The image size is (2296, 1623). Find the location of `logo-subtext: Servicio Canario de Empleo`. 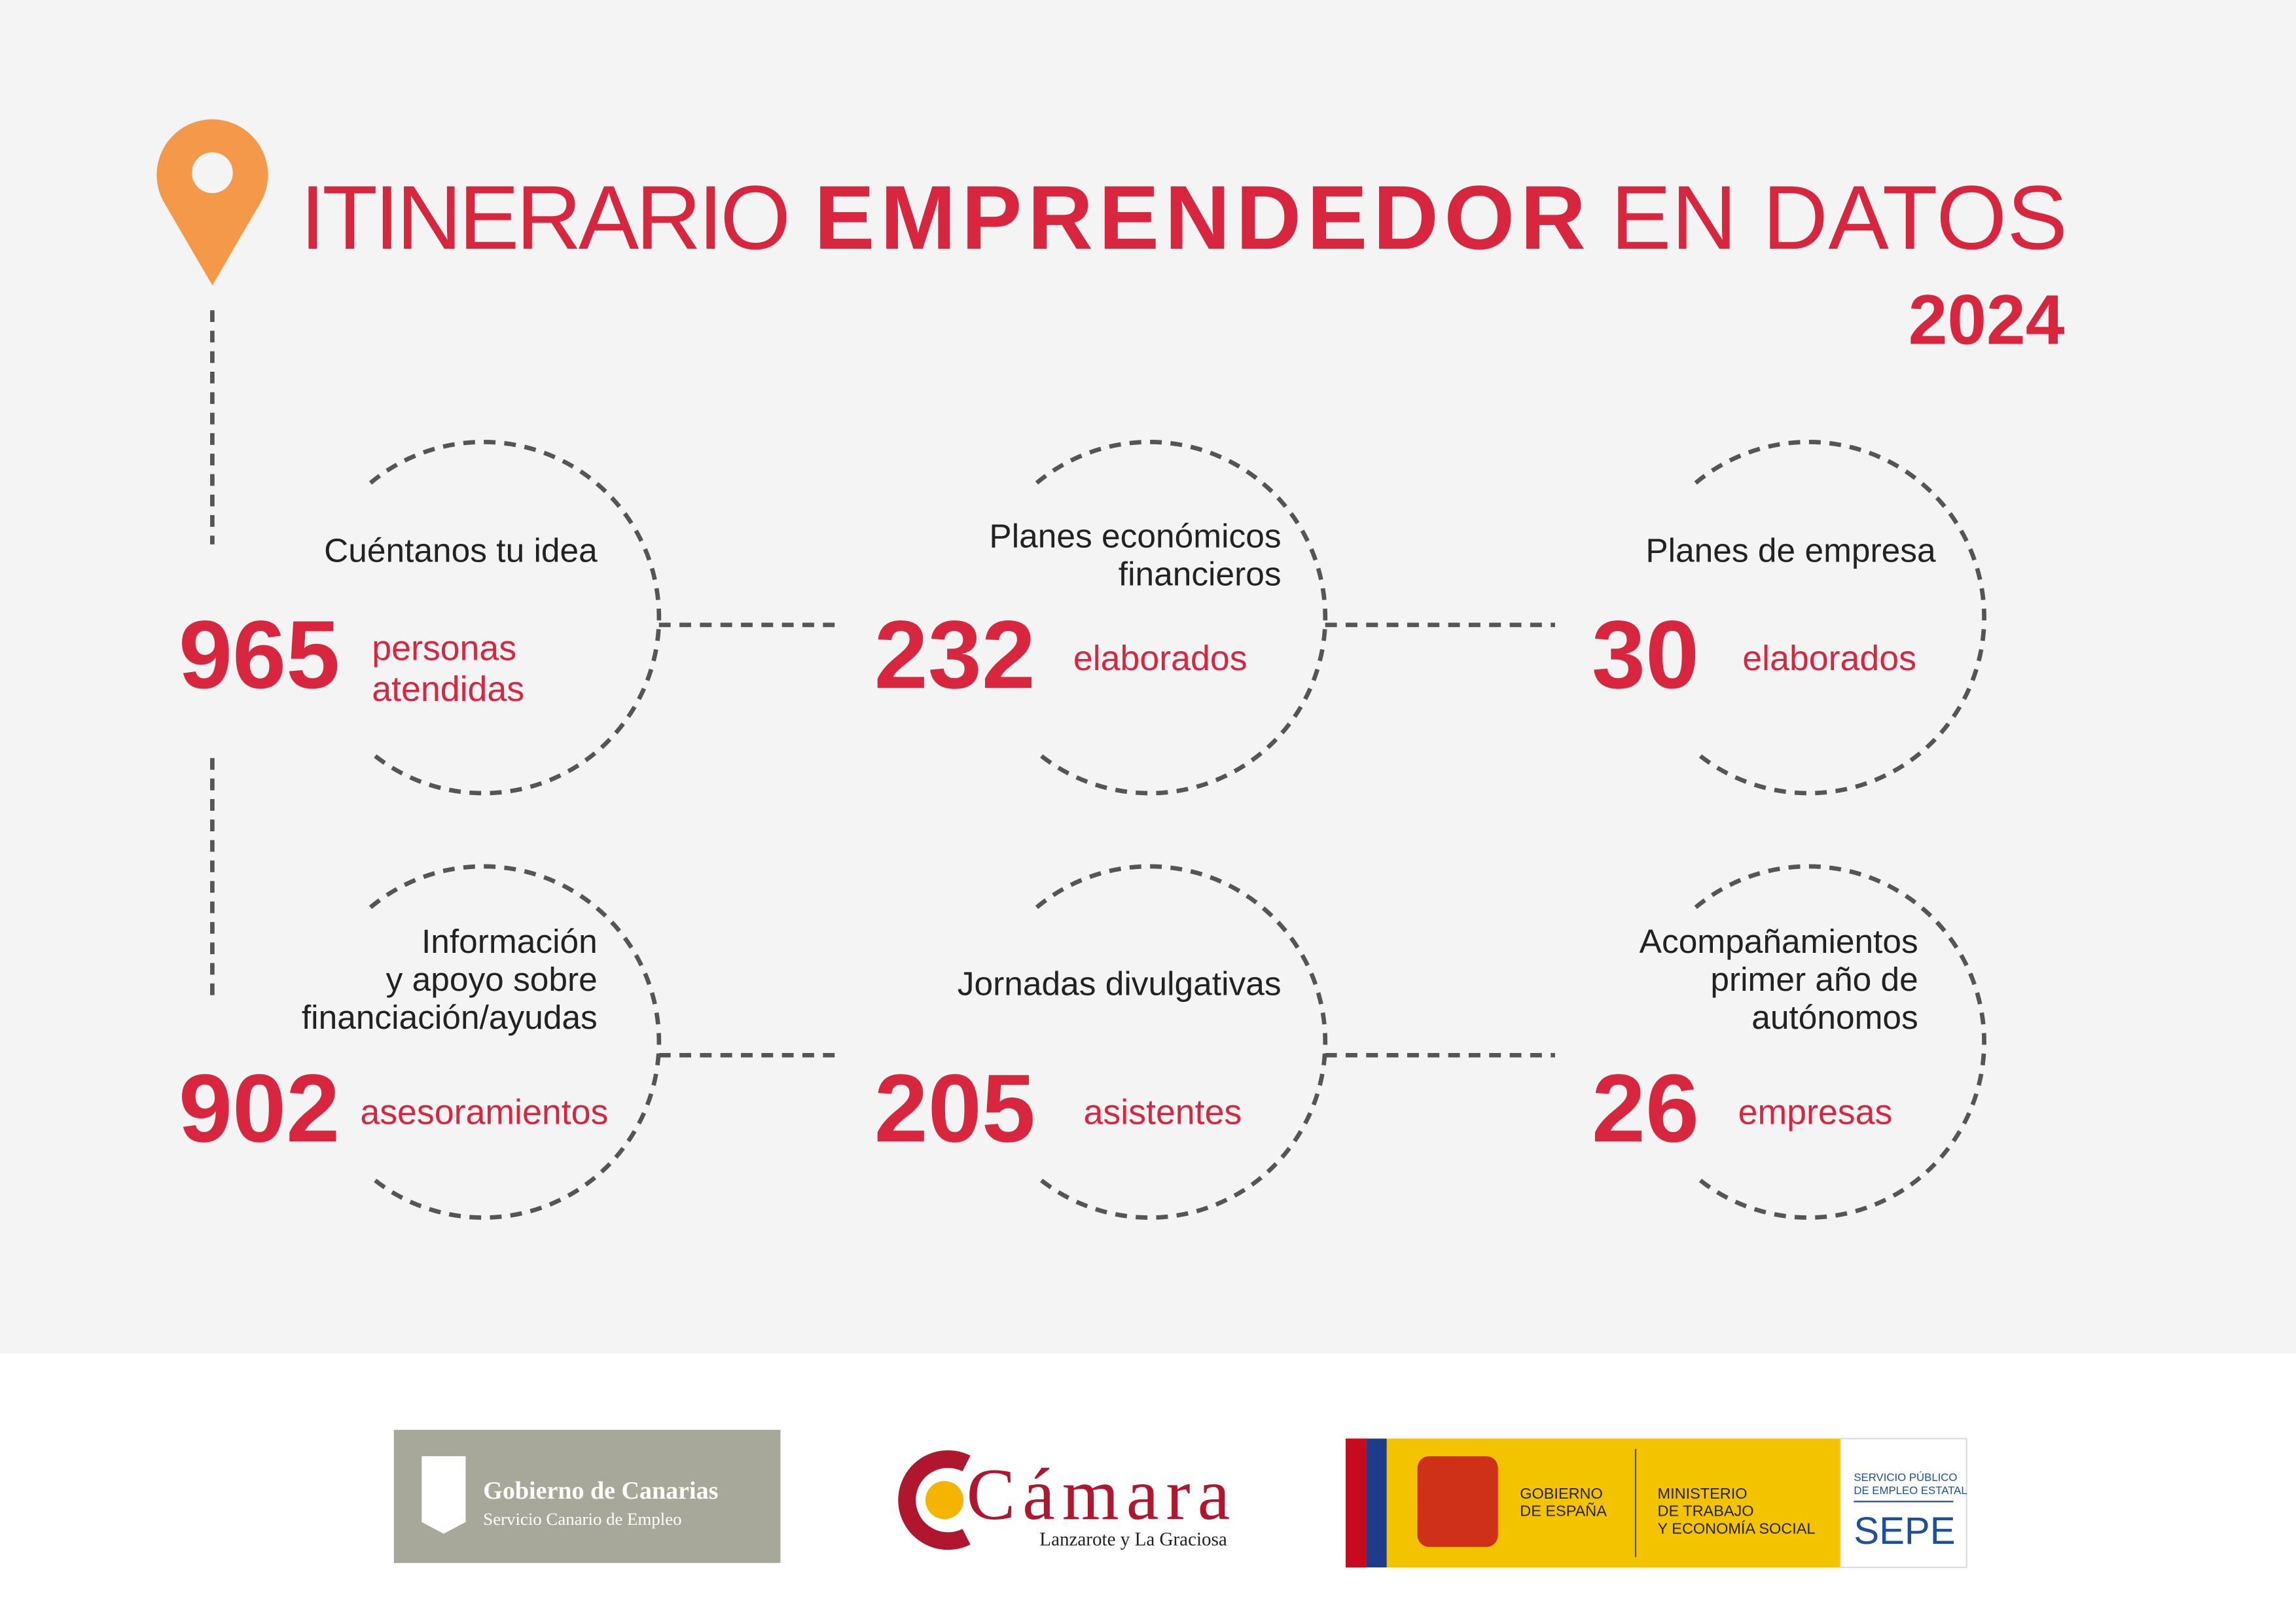

logo-subtext: Servicio Canario de Empleo is located at coordinates (582, 1519).